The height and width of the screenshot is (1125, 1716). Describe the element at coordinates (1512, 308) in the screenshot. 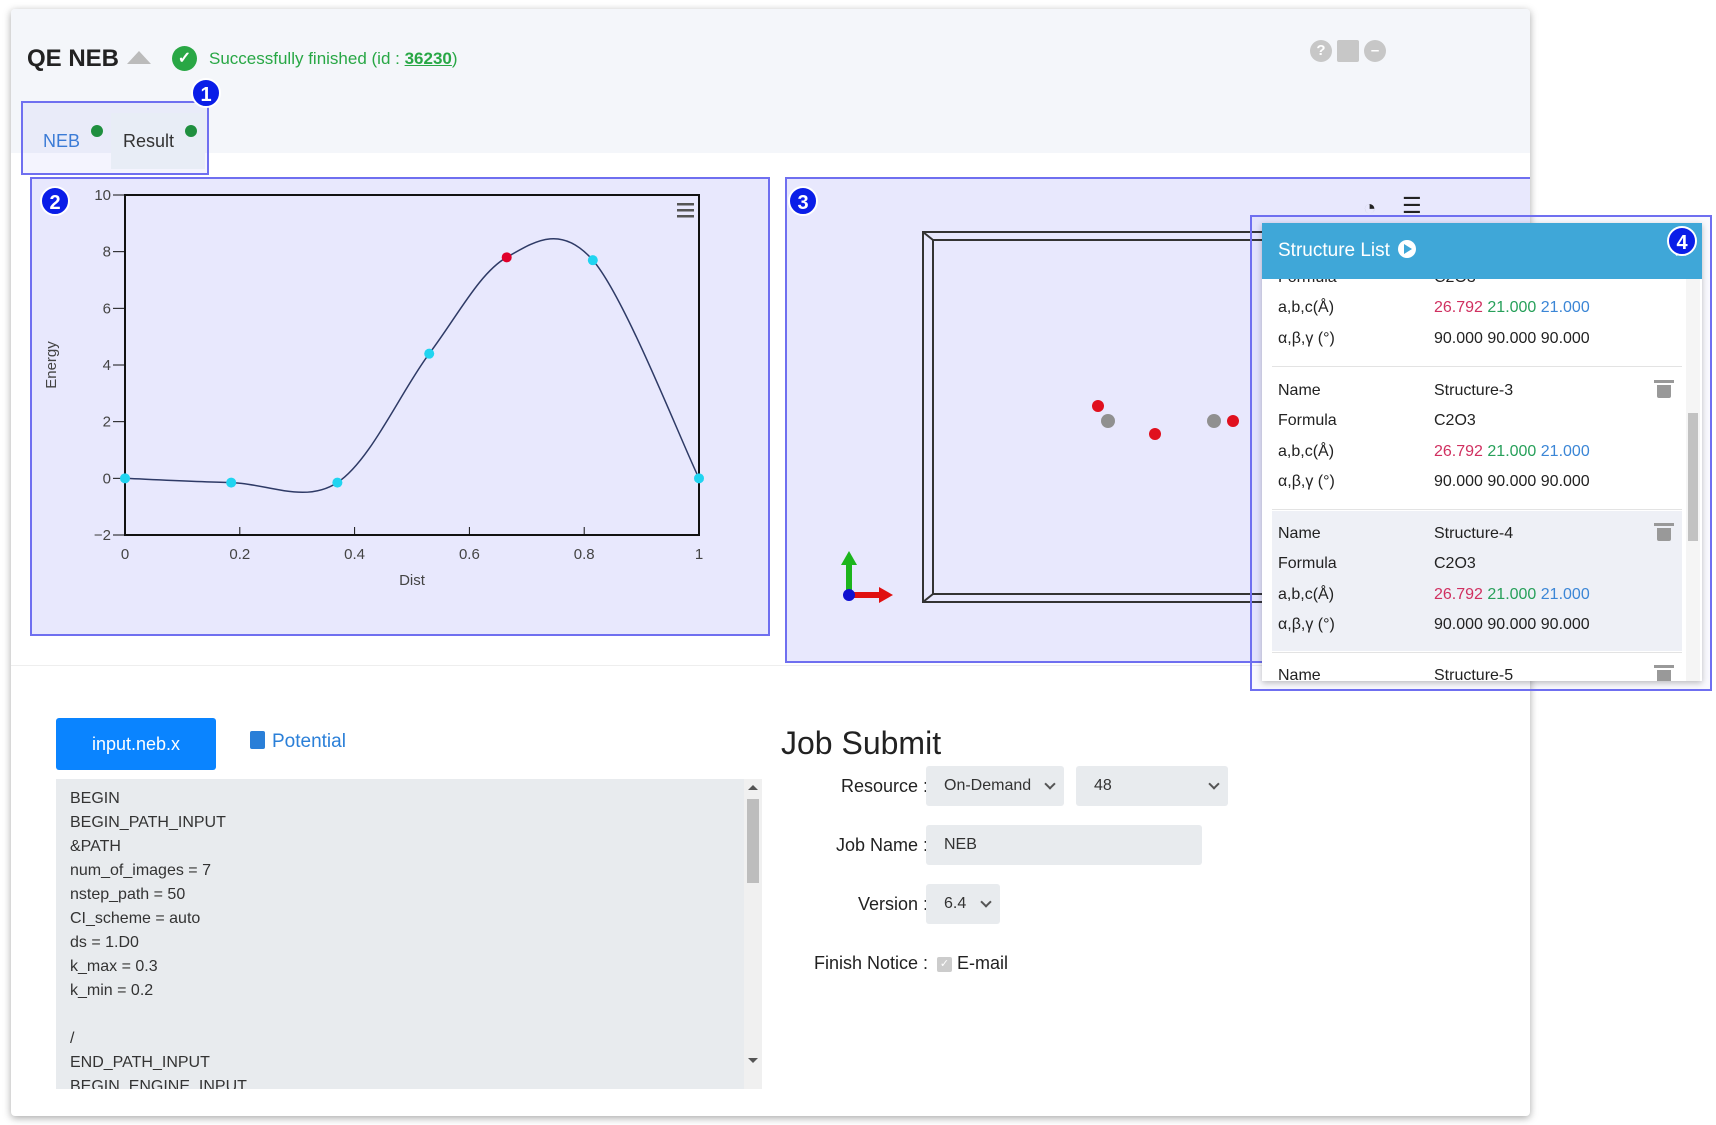

I see `abc-value: 26.792 21.000 21.000` at that location.